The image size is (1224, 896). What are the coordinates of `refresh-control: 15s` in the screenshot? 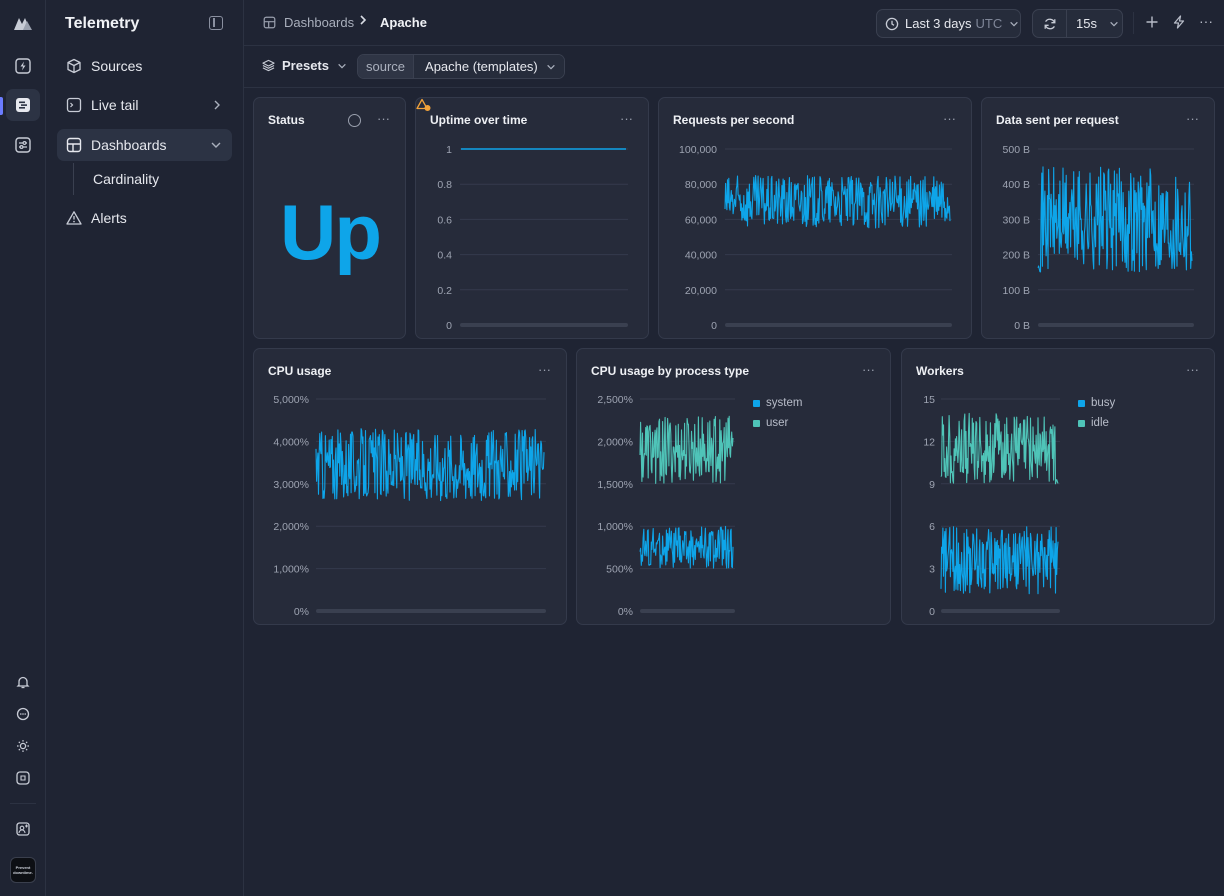 It's located at (1077, 23).